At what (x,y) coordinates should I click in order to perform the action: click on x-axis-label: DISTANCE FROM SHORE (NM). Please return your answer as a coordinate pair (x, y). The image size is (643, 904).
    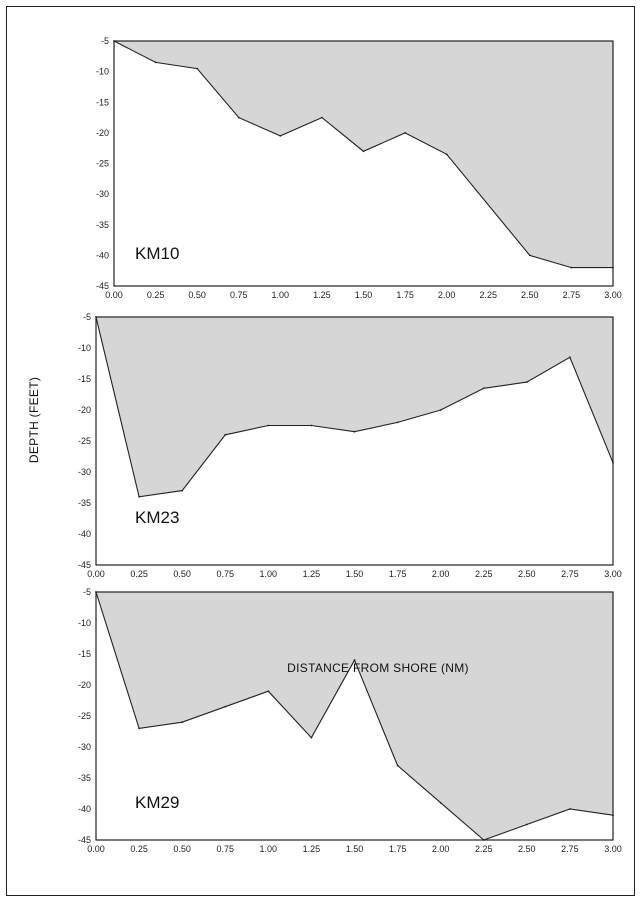
    Looking at the image, I should click on (378, 668).